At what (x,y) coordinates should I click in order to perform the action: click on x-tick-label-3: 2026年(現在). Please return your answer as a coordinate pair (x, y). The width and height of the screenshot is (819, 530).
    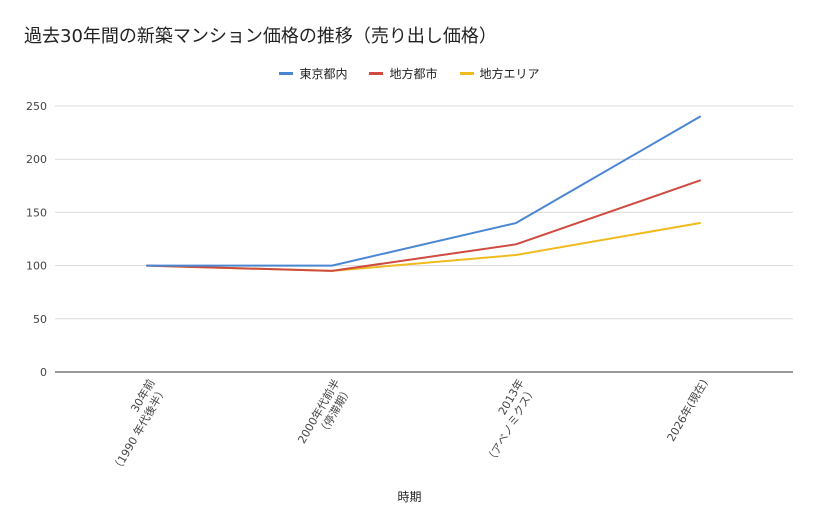
    Looking at the image, I should click on (687, 410).